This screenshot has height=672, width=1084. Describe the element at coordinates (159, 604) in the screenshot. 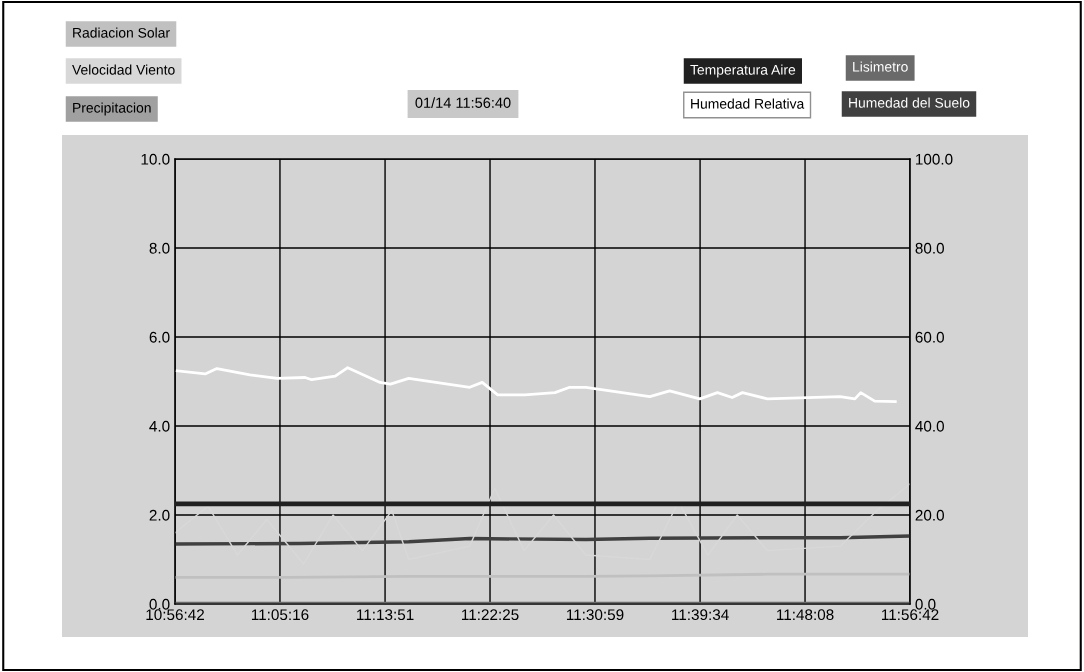

I see `y-tick-label: 0.0` at that location.